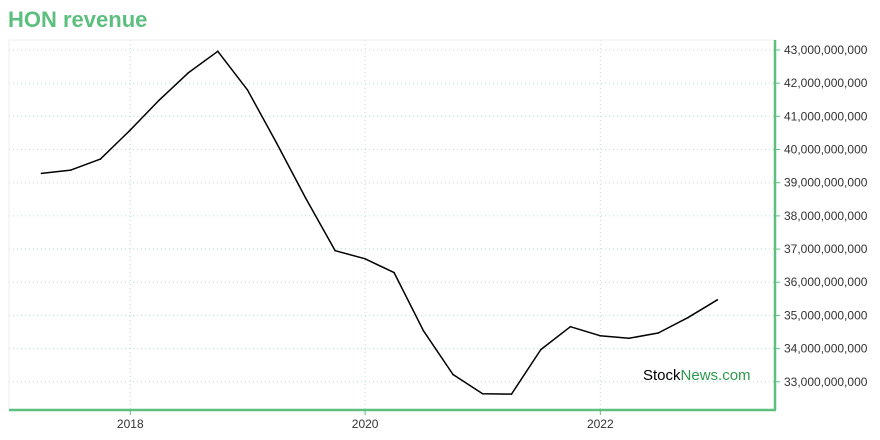 This screenshot has width=880, height=440. I want to click on y-tick-label: 33,000,000,000, so click(826, 382).